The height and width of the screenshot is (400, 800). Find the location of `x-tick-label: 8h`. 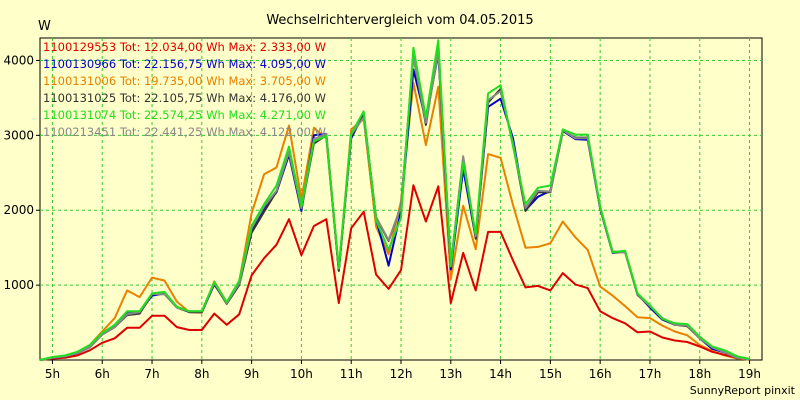

x-tick-label: 8h is located at coordinates (201, 374).